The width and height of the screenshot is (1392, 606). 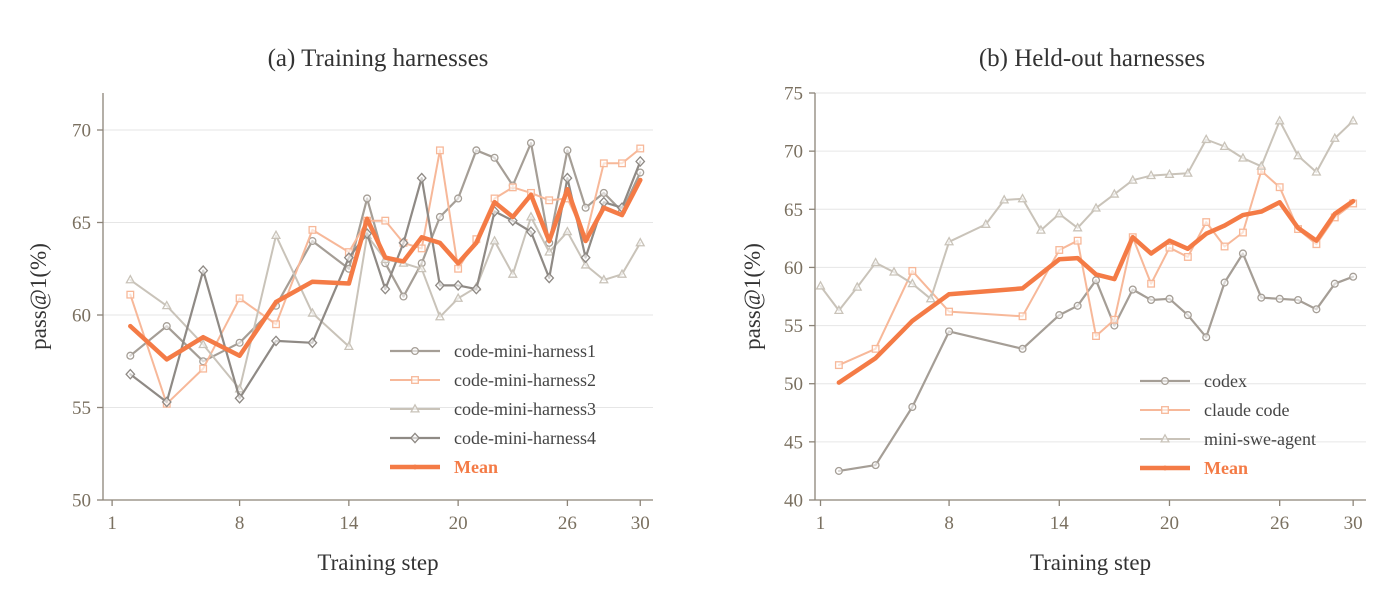 What do you see at coordinates (81, 131) in the screenshot?
I see `y-tick-label: 70` at bounding box center [81, 131].